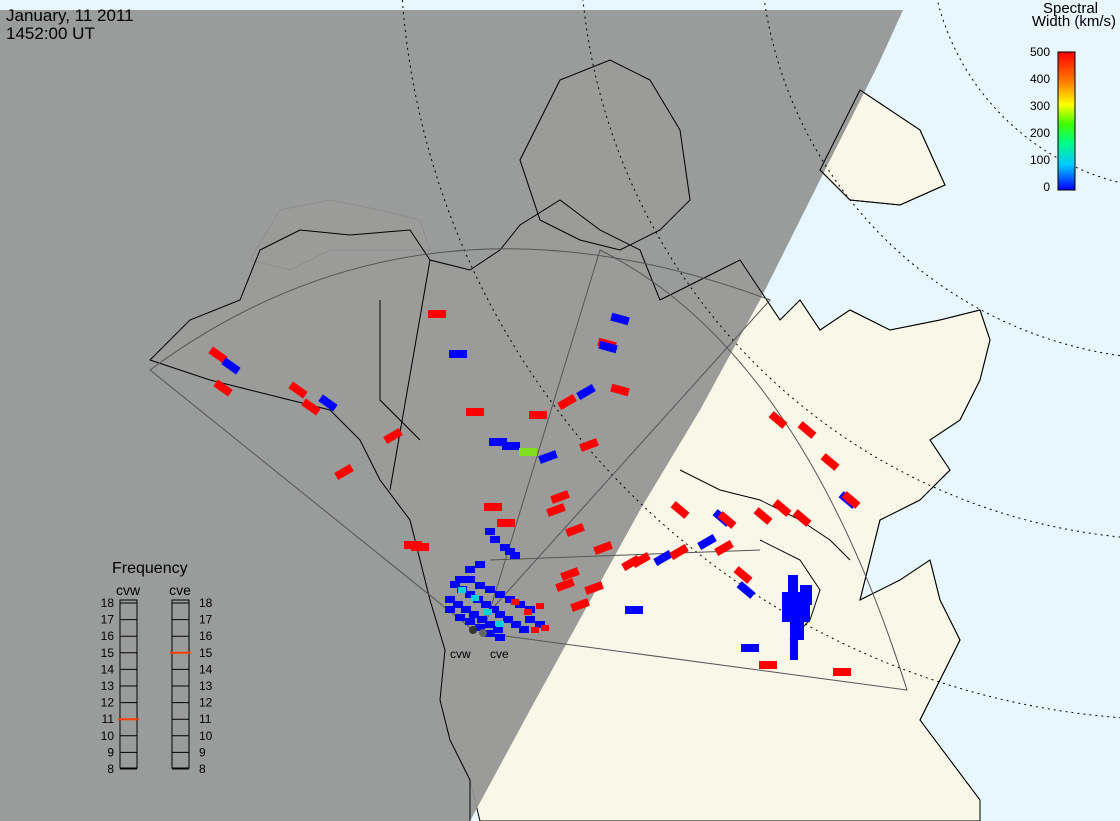  Describe the element at coordinates (1066, 121) in the screenshot. I see `colorbar-gradient` at that location.